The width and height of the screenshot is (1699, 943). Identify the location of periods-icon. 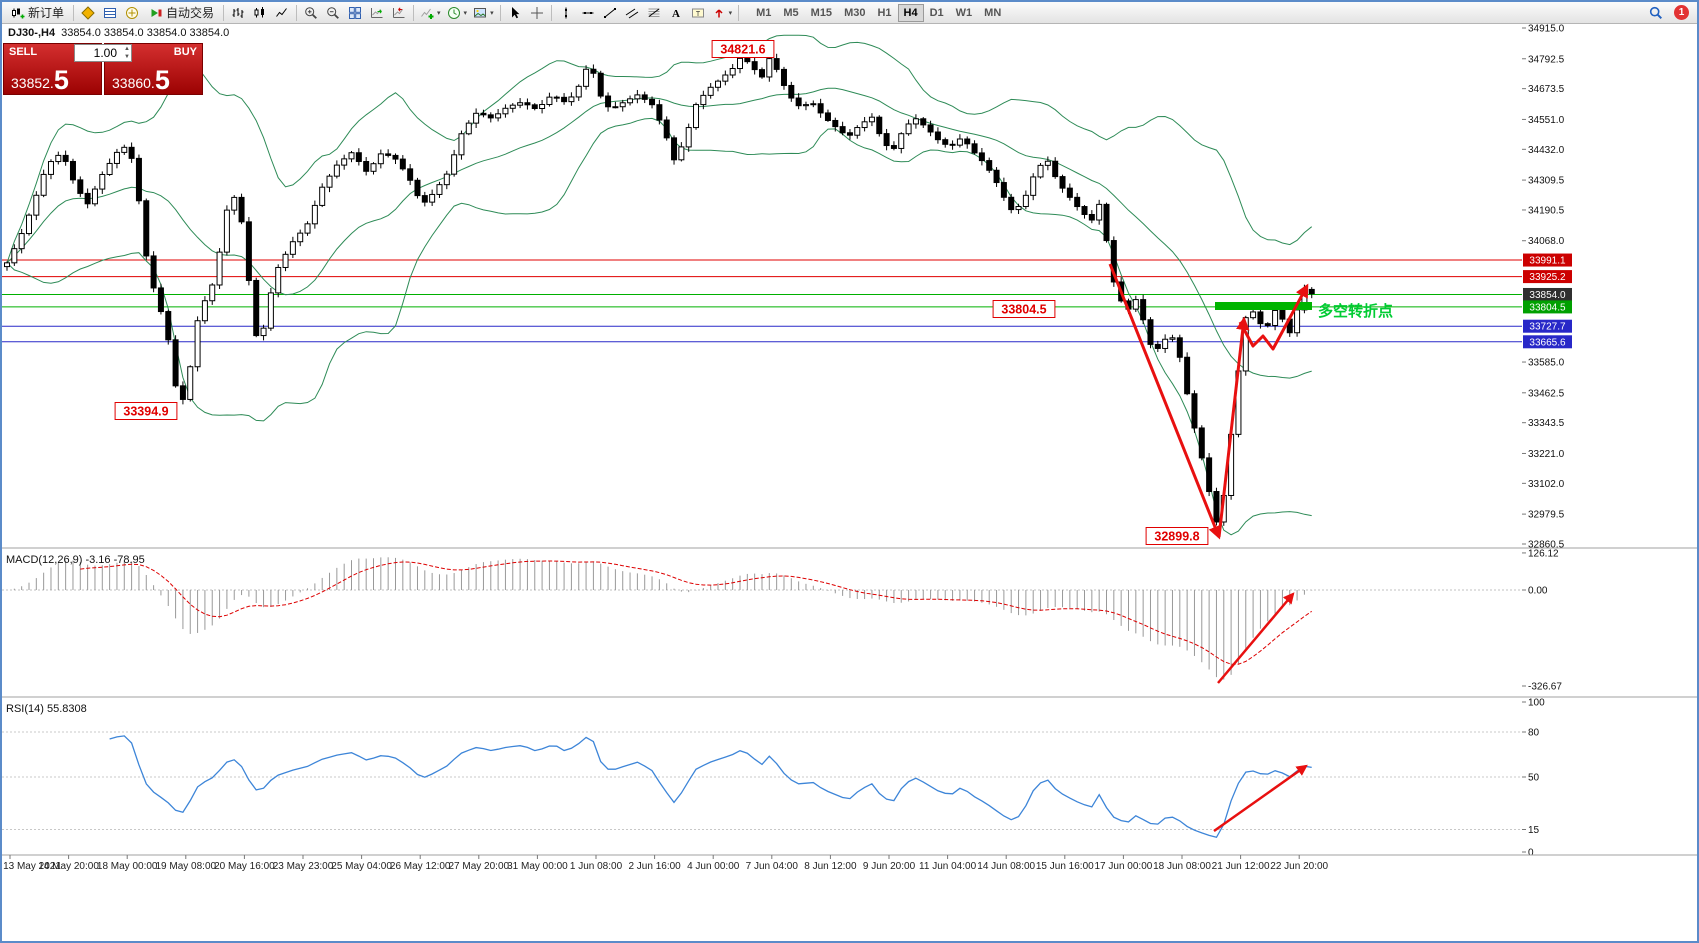
(453, 12).